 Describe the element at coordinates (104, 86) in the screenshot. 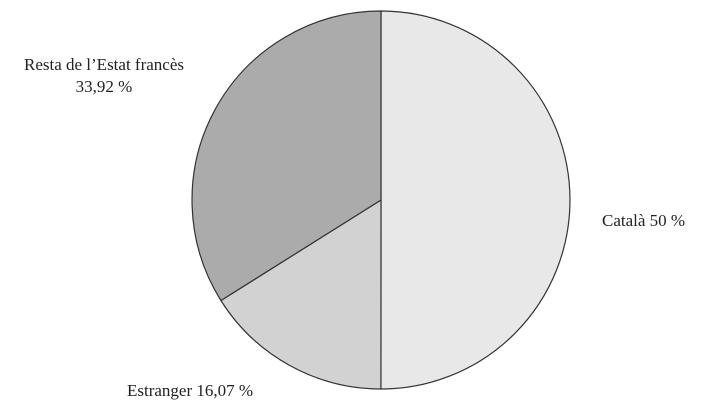

I see `slice-label-resta-line2: 33,92 %` at that location.